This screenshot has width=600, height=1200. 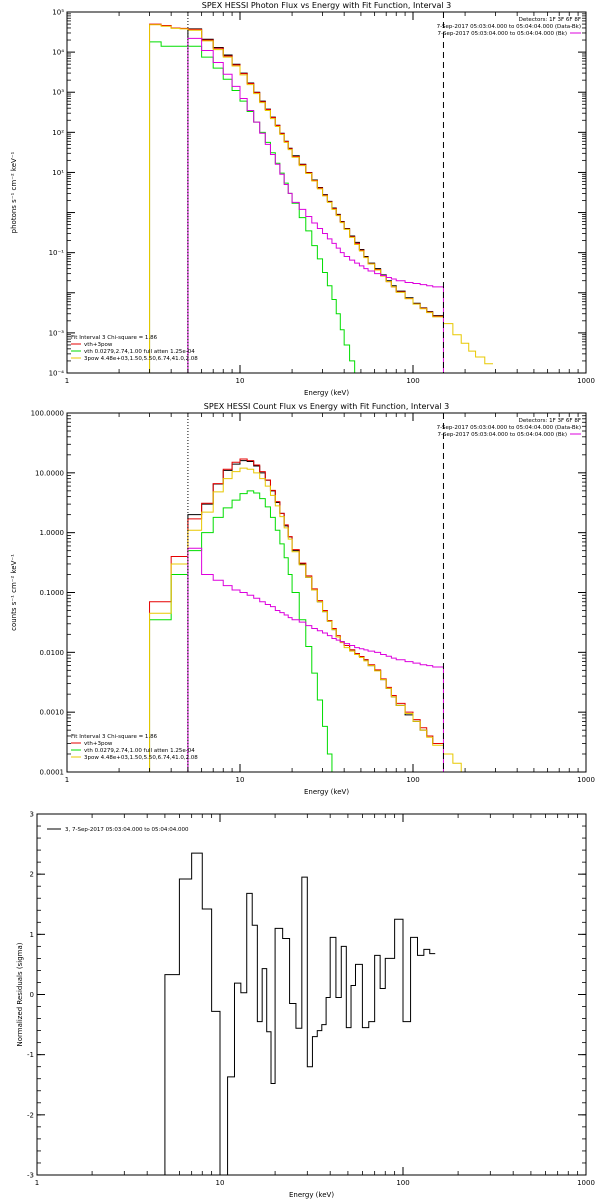 I want to click on y-tick-label: 100.0000, so click(x=47, y=414).